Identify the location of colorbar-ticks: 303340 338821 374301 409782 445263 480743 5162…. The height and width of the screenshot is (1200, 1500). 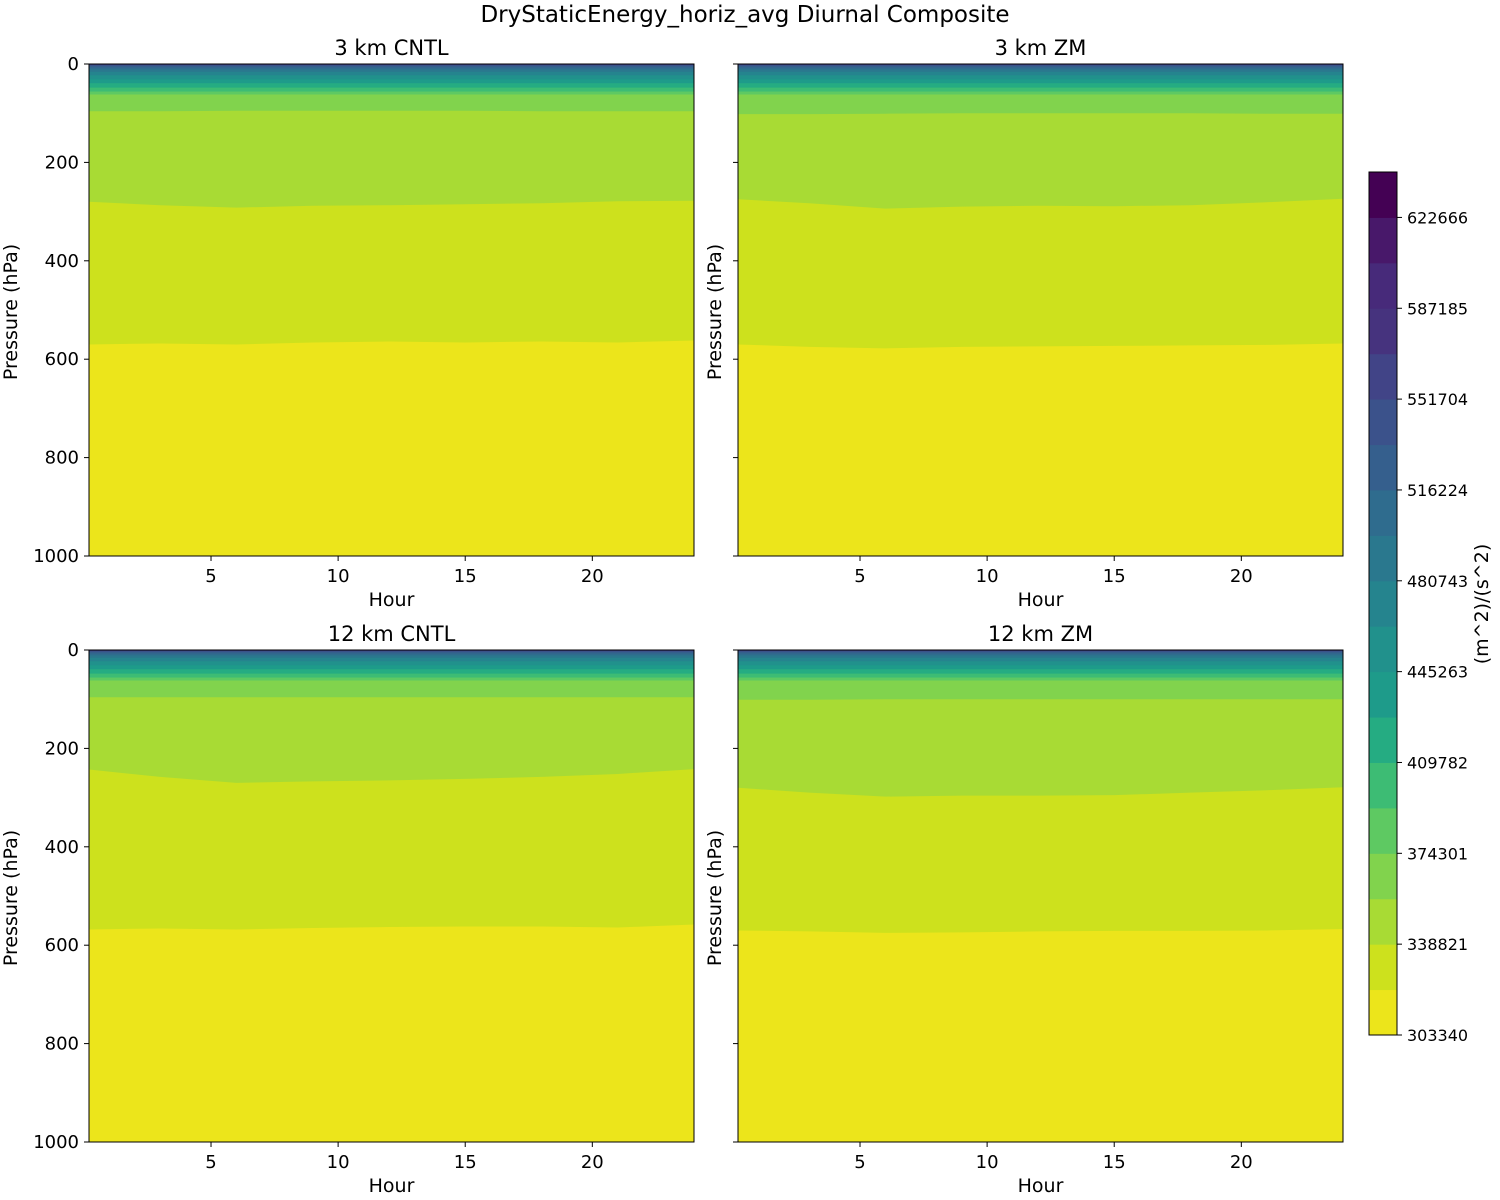
(1432, 626).